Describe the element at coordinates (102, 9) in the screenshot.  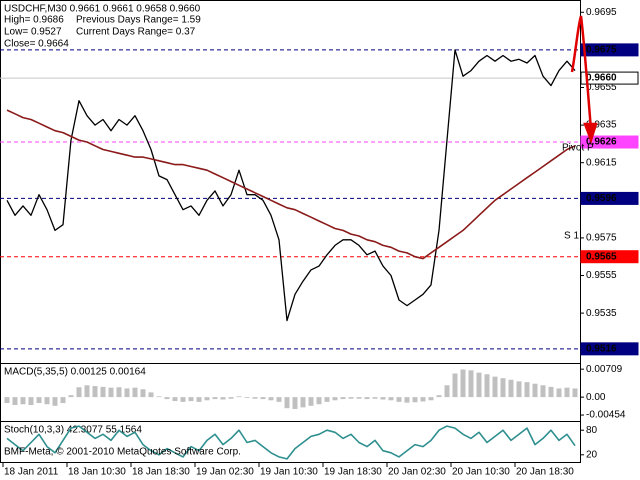
I see `panel-title: USDCHF,M30 0.9661 0.9661 0.9658 0.9660` at that location.